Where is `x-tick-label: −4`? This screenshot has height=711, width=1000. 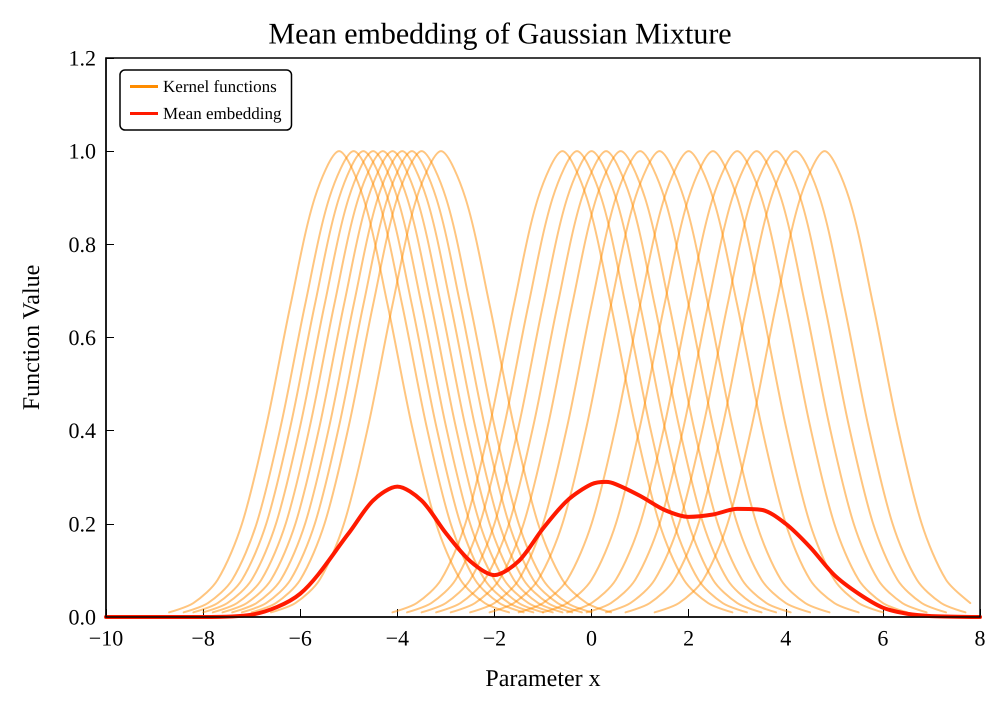 x-tick-label: −4 is located at coordinates (398, 638).